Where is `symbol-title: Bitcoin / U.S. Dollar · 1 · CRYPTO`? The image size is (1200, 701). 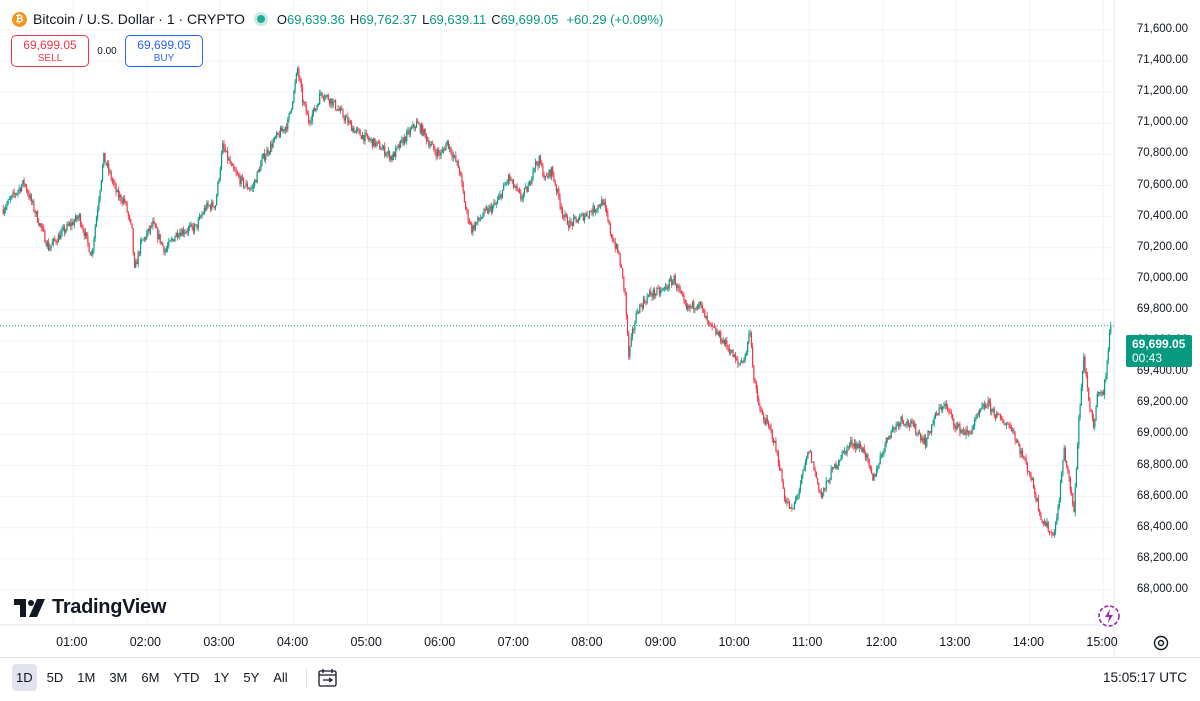
symbol-title: Bitcoin / U.S. Dollar · 1 · CRYPTO is located at coordinates (139, 19).